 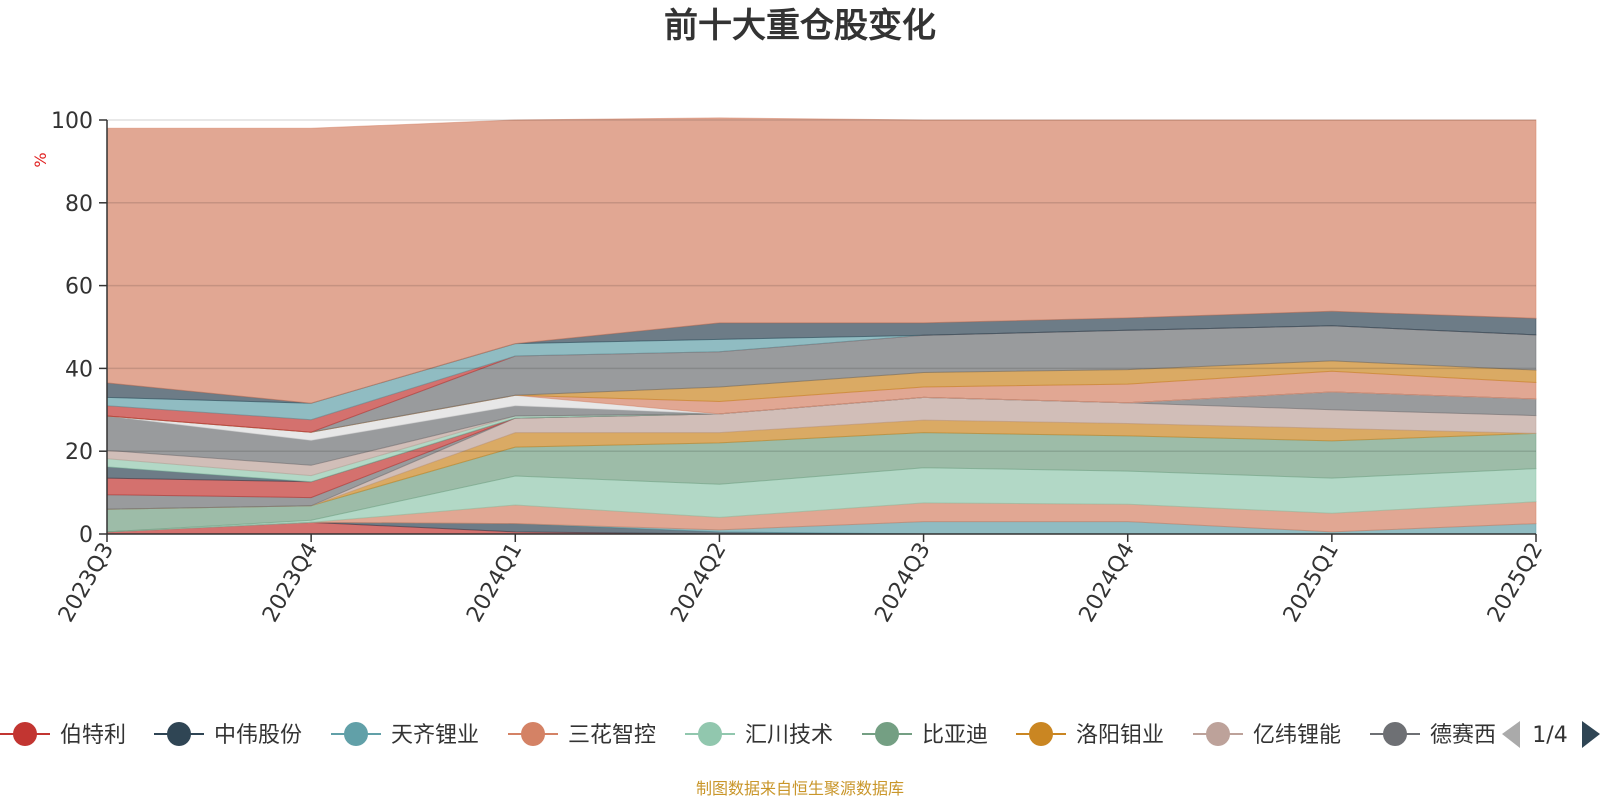 What do you see at coordinates (1463, 735) in the screenshot?
I see `legend-label: 德赛西` at bounding box center [1463, 735].